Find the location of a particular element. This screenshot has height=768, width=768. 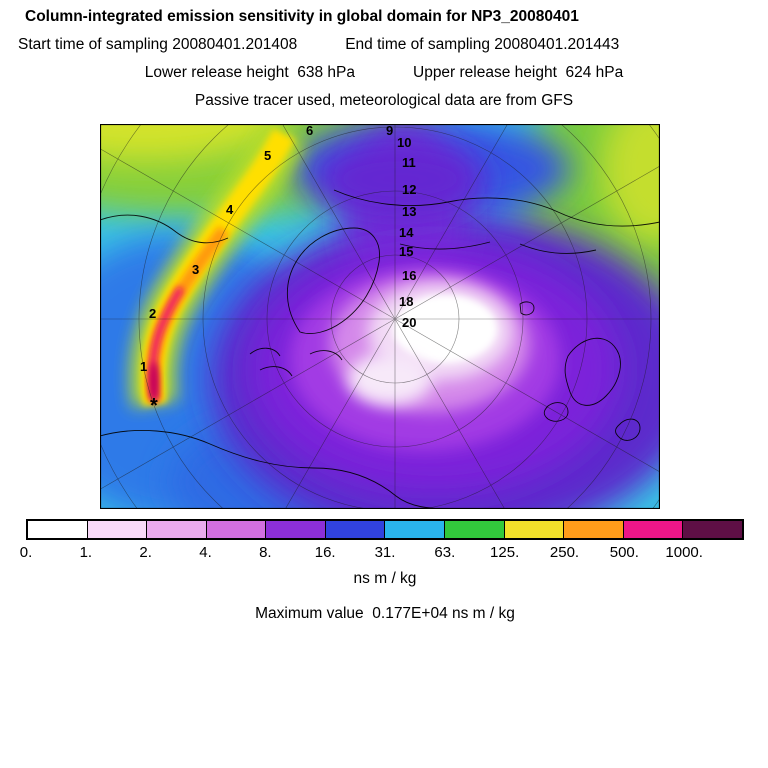

colorbar-tick-label: 63. is located at coordinates (445, 552).